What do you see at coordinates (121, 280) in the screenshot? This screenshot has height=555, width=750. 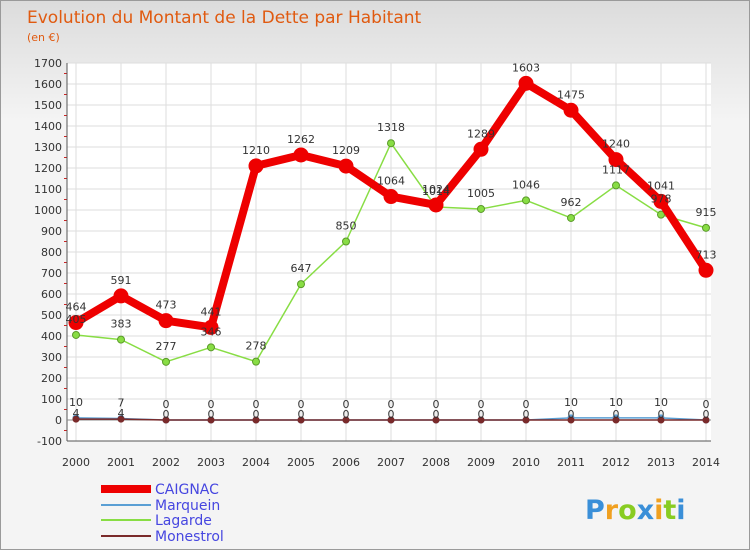 I see `data-label-caignac-2001: 591` at bounding box center [121, 280].